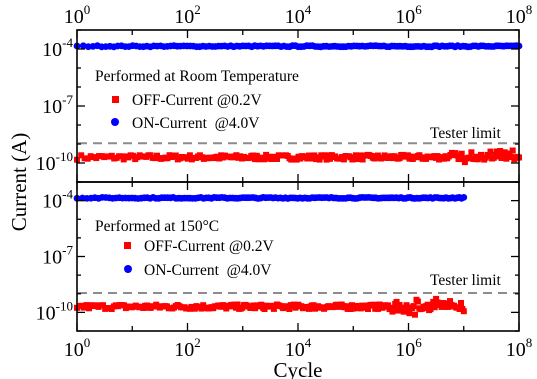 This screenshot has height=379, width=537. I want to click on top-xtick-label: 10⁴, so click(298, 15).